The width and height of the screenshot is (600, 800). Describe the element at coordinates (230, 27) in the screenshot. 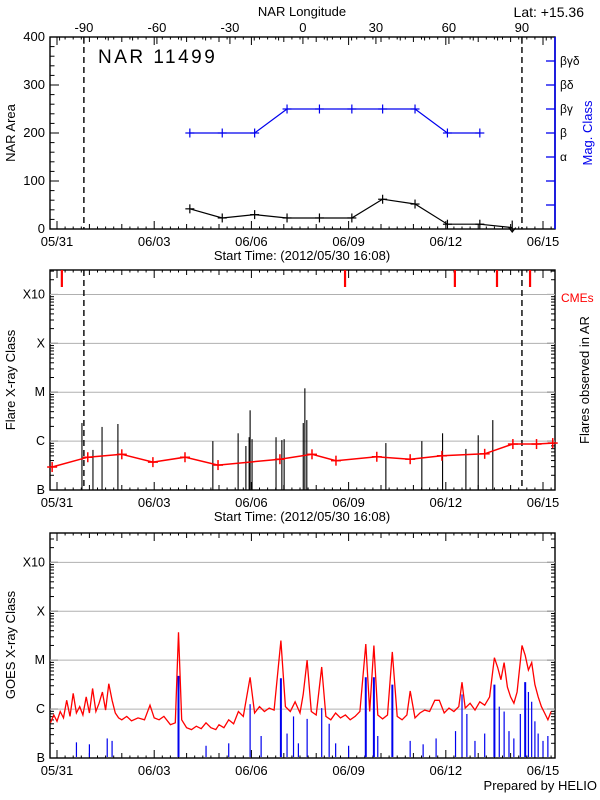

I see `svg-text: -30` at that location.